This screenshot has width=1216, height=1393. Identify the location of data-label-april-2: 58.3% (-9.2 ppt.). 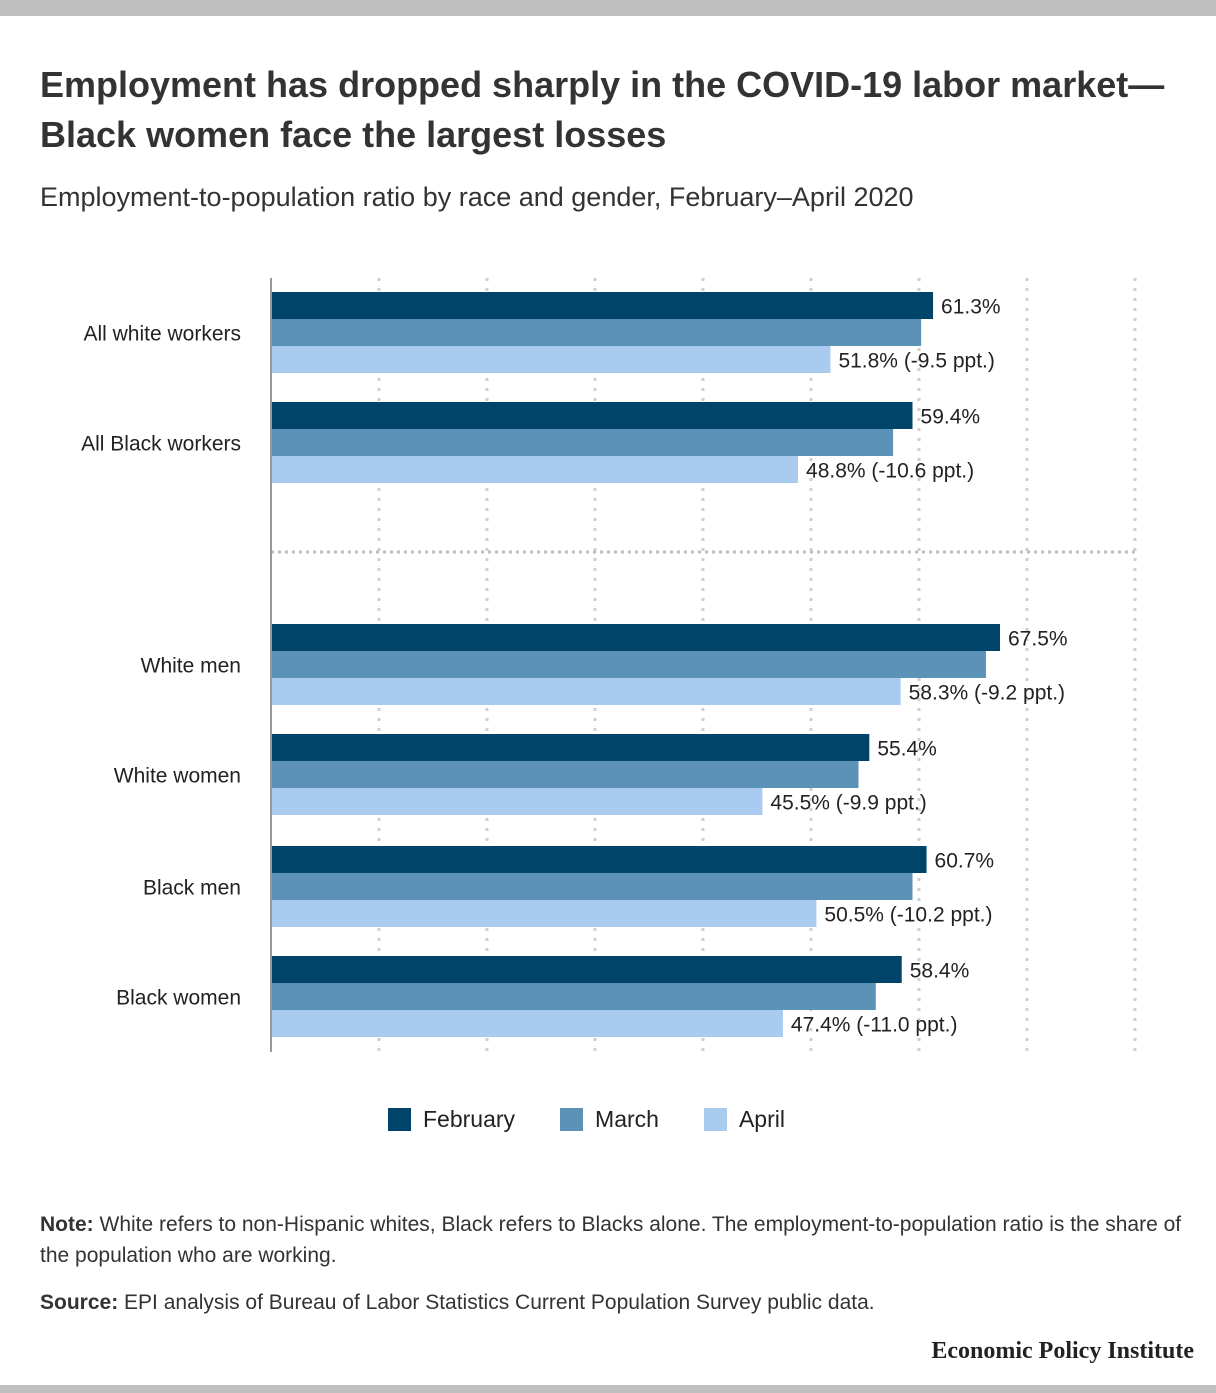
(987, 693).